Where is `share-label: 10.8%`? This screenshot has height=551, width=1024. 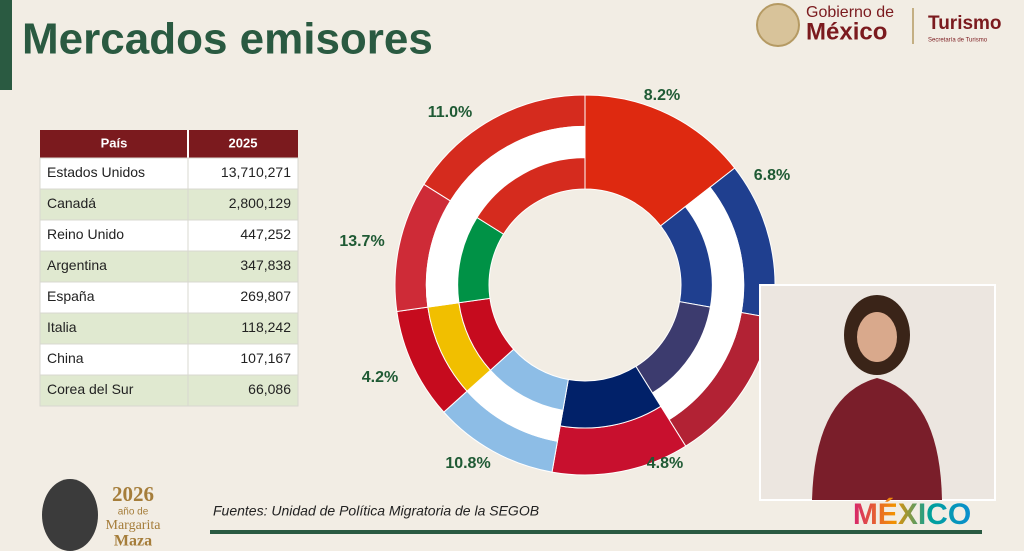
share-label: 10.8% is located at coordinates (467, 463).